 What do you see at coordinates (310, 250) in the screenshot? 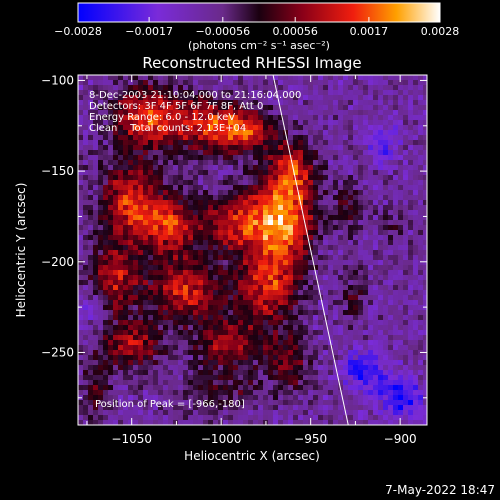
I see `solar-limb-line` at bounding box center [310, 250].